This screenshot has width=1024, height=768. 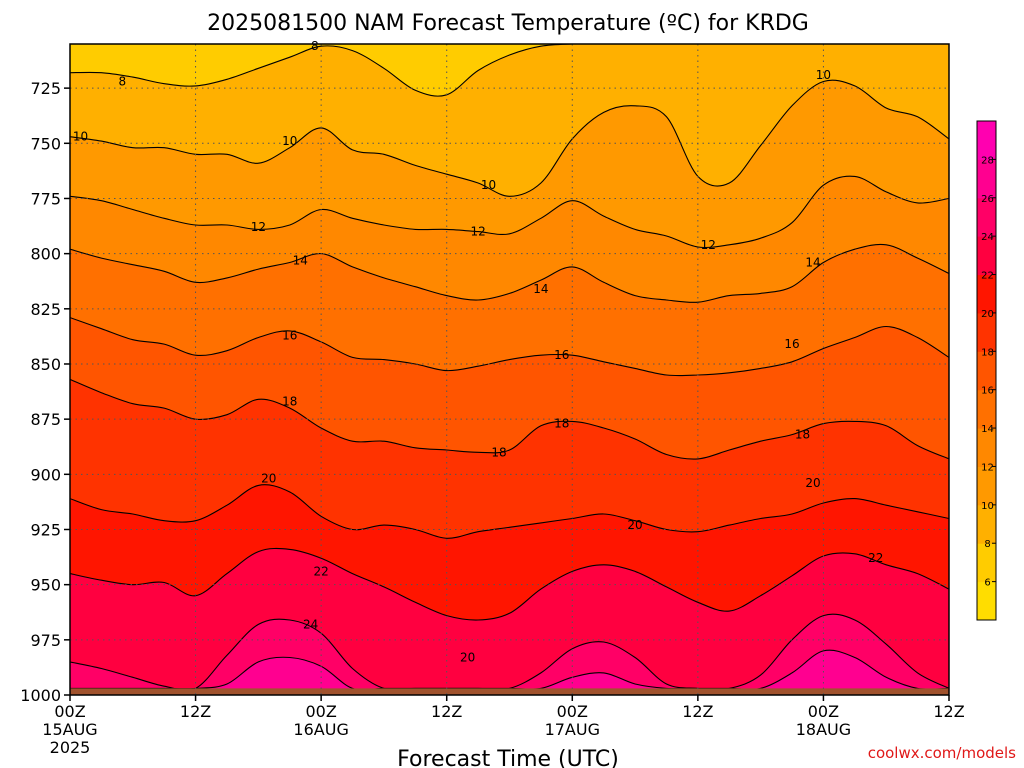 I want to click on surface-band, so click(x=509, y=691).